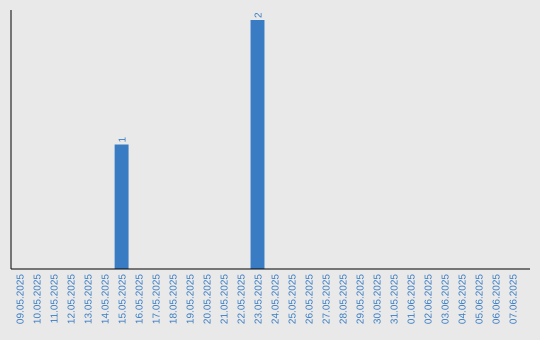 The width and height of the screenshot is (540, 340). What do you see at coordinates (360, 299) in the screenshot?
I see `x-tick-label: 29.05.2025` at bounding box center [360, 299].